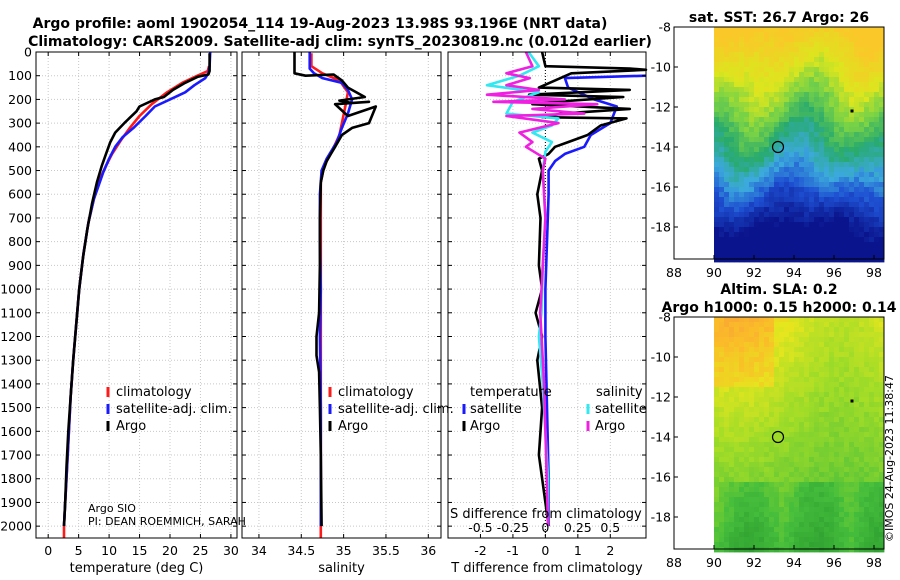 This screenshot has width=900, height=580. I want to click on y-tick-label: 1300, so click(16, 360).